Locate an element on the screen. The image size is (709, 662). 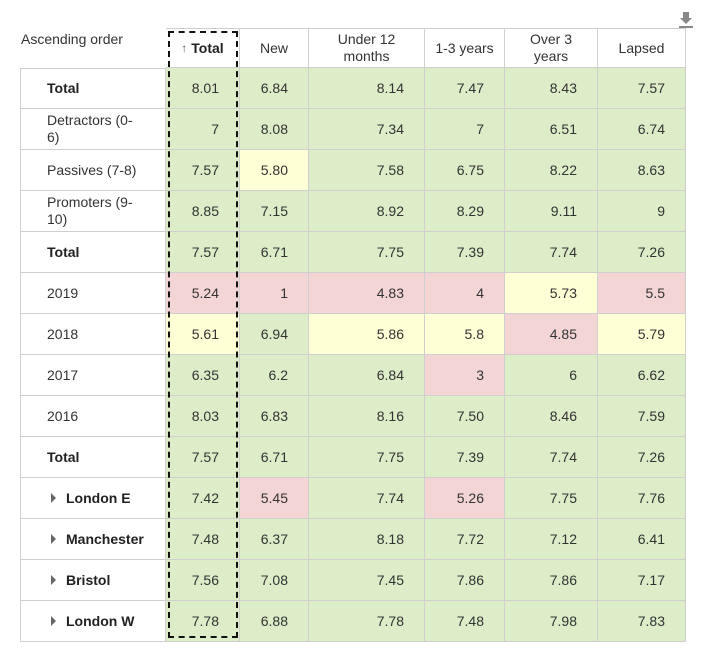
value-cell: 6.35 is located at coordinates (203, 375).